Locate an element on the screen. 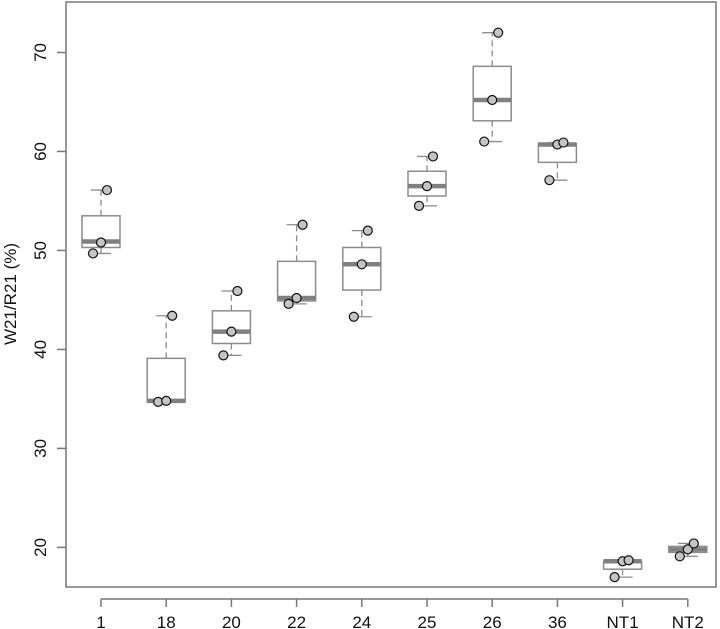 The width and height of the screenshot is (720, 629). y-tick-label: 20 is located at coordinates (40, 547).